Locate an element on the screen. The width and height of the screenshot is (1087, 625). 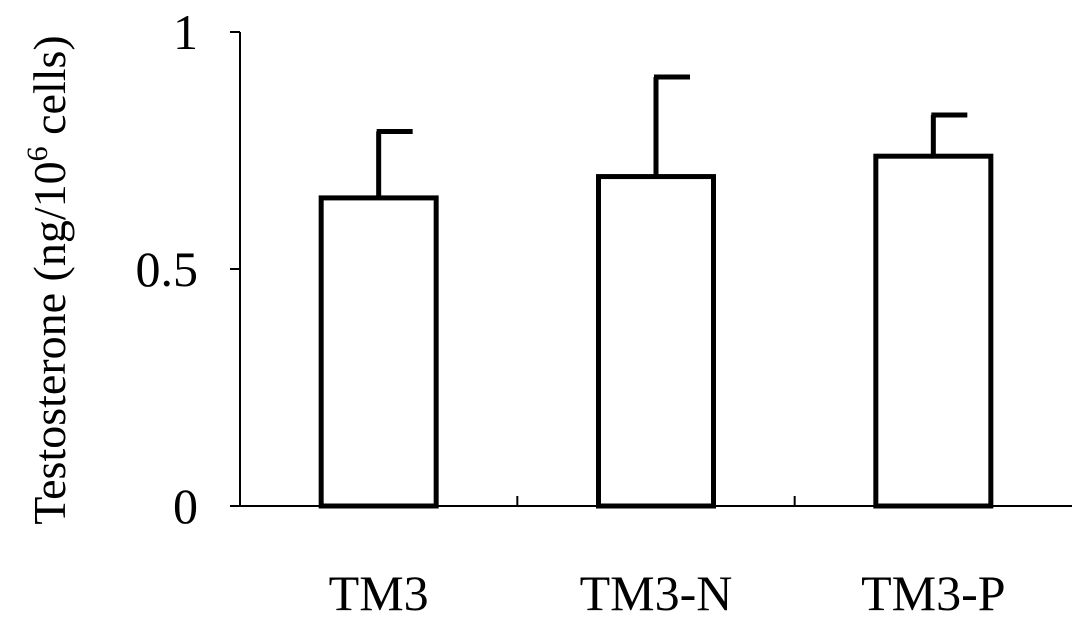
bar-tm3-n is located at coordinates (656, 341).